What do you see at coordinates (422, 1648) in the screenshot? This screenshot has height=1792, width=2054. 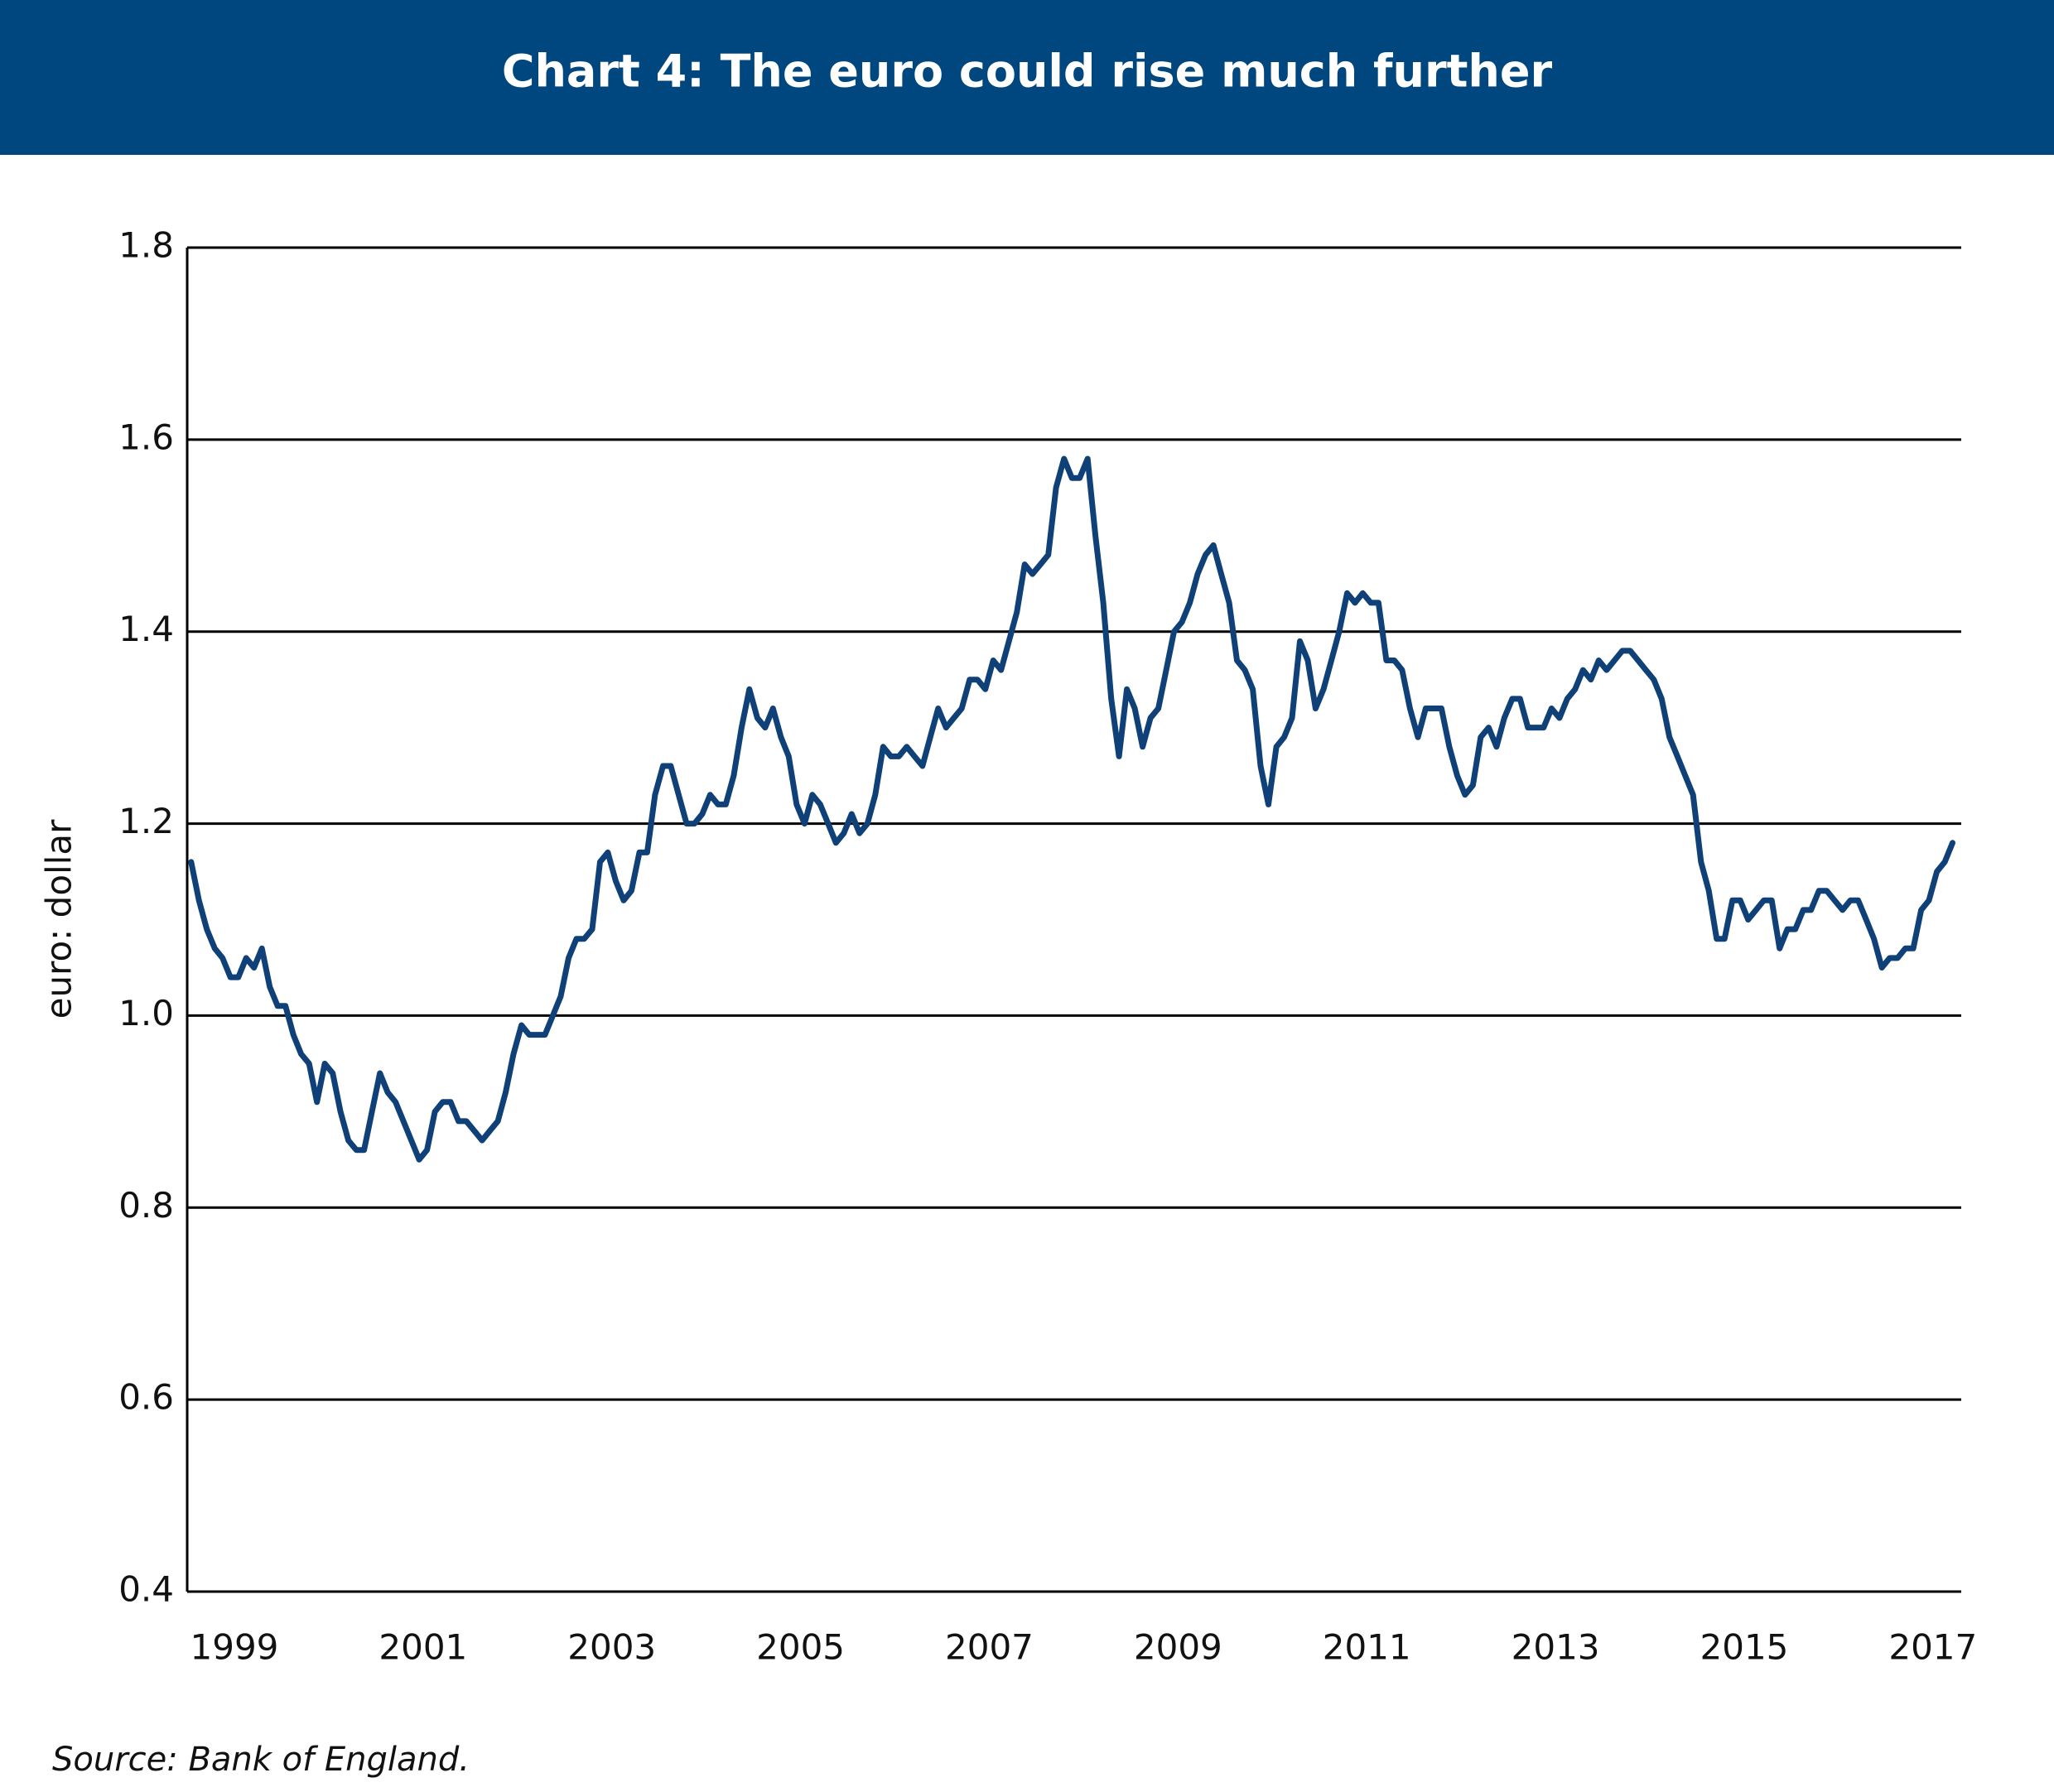 I see `x-tick-label: 2001` at bounding box center [422, 1648].